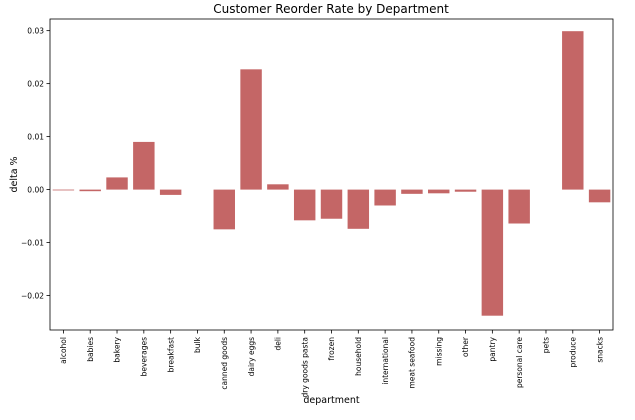 The width and height of the screenshot is (635, 420). I want to click on x-tick-label-dry-goods-pasta: dry goods pasta, so click(304, 367).